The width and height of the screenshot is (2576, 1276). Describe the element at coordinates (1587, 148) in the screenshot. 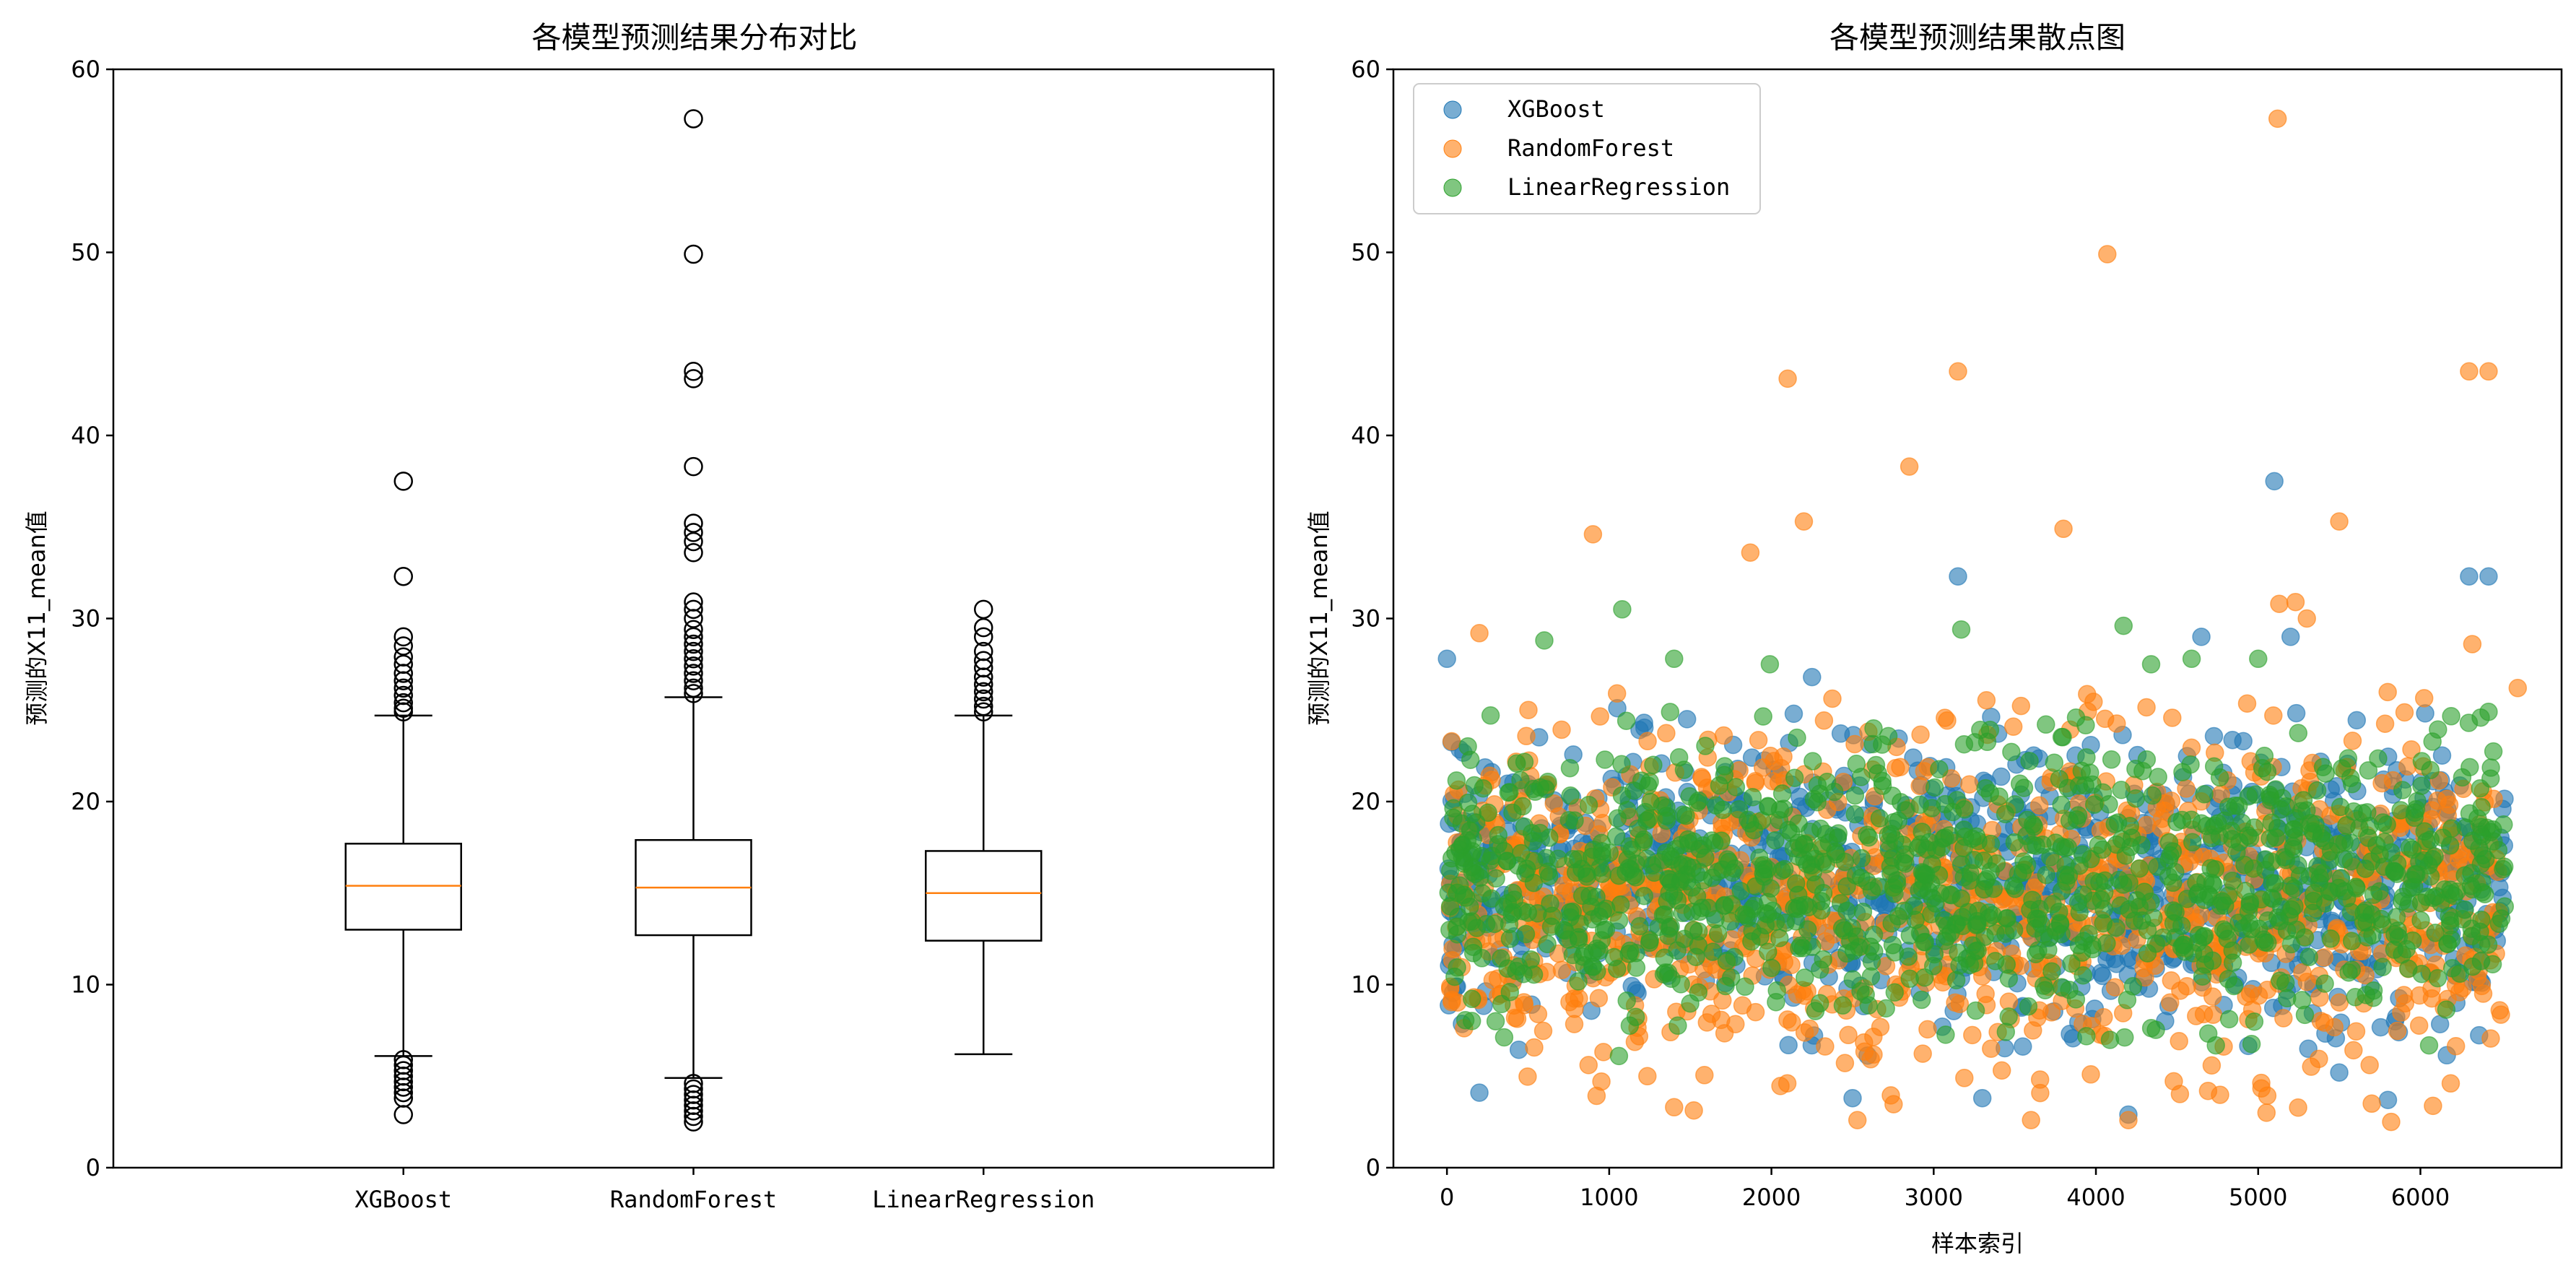

I see `scatter-legend: XGBoost RandomForest LinearRegression` at that location.